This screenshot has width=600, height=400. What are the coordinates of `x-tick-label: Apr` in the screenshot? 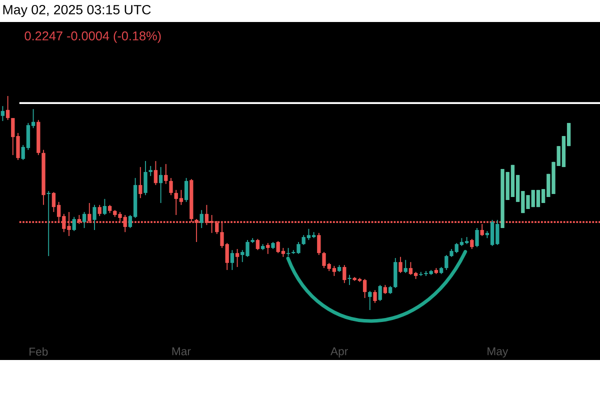 It's located at (339, 352).